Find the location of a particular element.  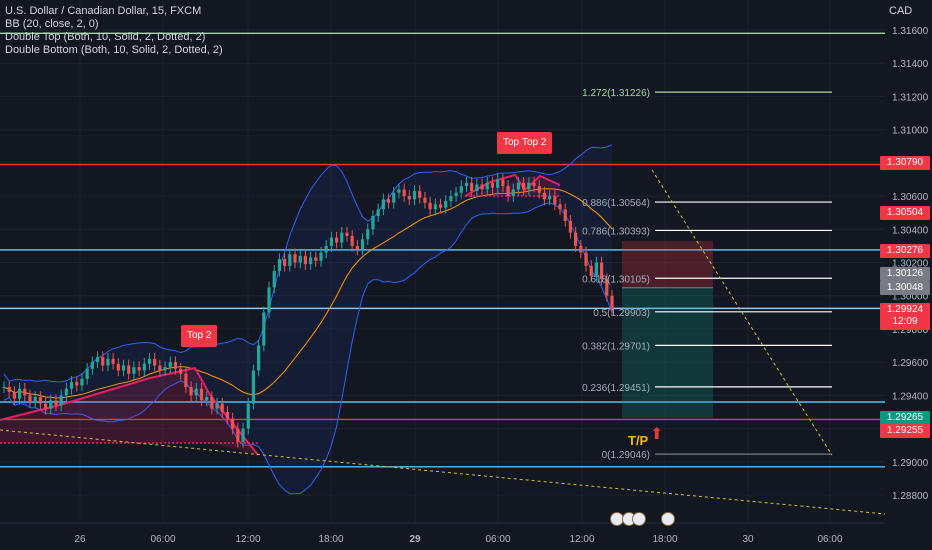

x-tick-label: 30 is located at coordinates (748, 539).